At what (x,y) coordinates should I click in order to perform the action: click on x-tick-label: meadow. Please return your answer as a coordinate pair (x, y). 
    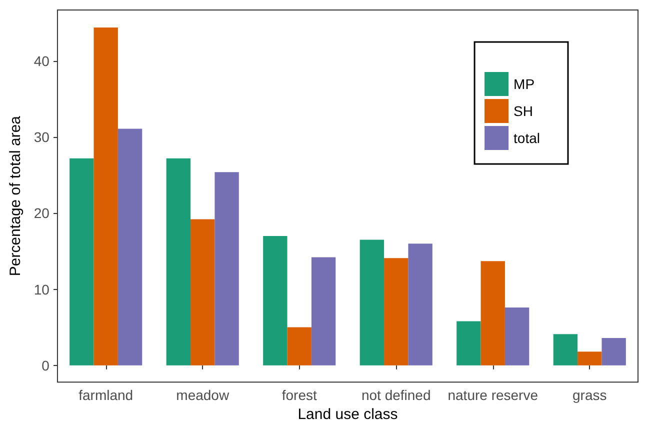
    Looking at the image, I should click on (203, 395).